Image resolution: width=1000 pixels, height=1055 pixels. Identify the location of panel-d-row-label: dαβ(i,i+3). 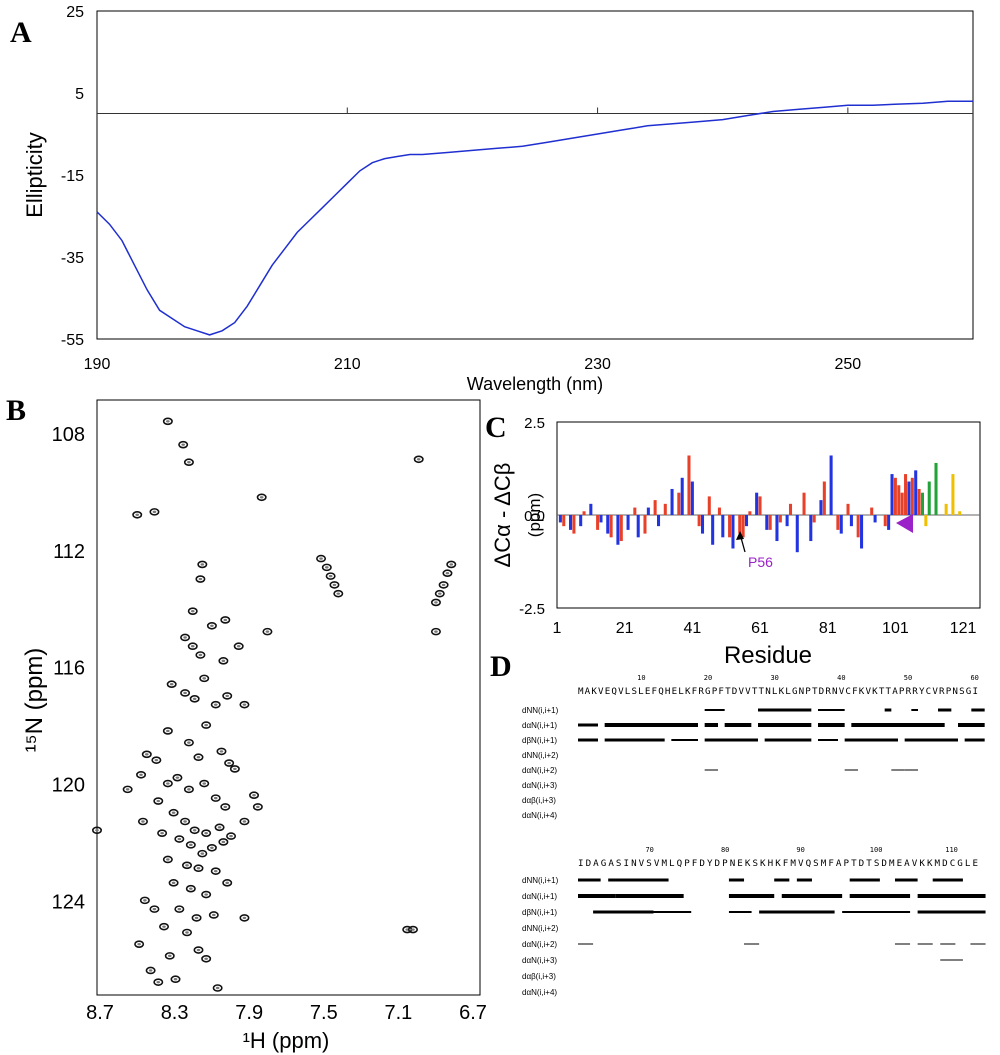
(539, 800).